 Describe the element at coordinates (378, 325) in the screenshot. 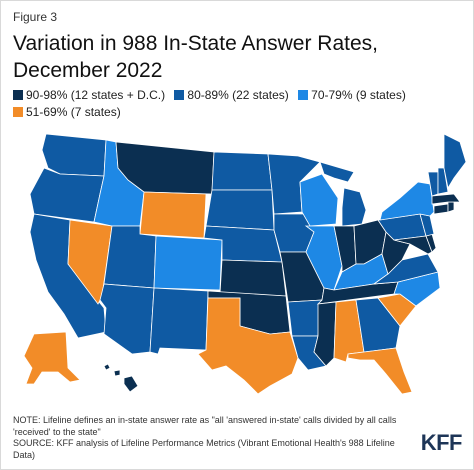

I see `state-ga` at that location.